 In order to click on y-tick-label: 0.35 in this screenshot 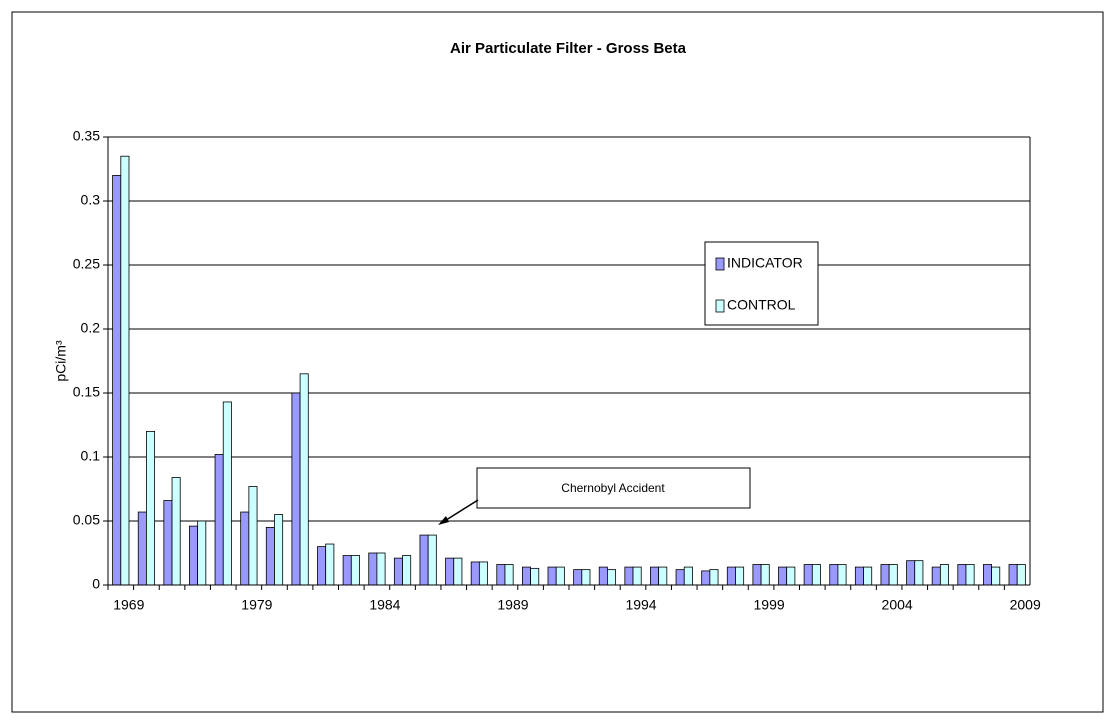, I will do `click(86, 136)`.